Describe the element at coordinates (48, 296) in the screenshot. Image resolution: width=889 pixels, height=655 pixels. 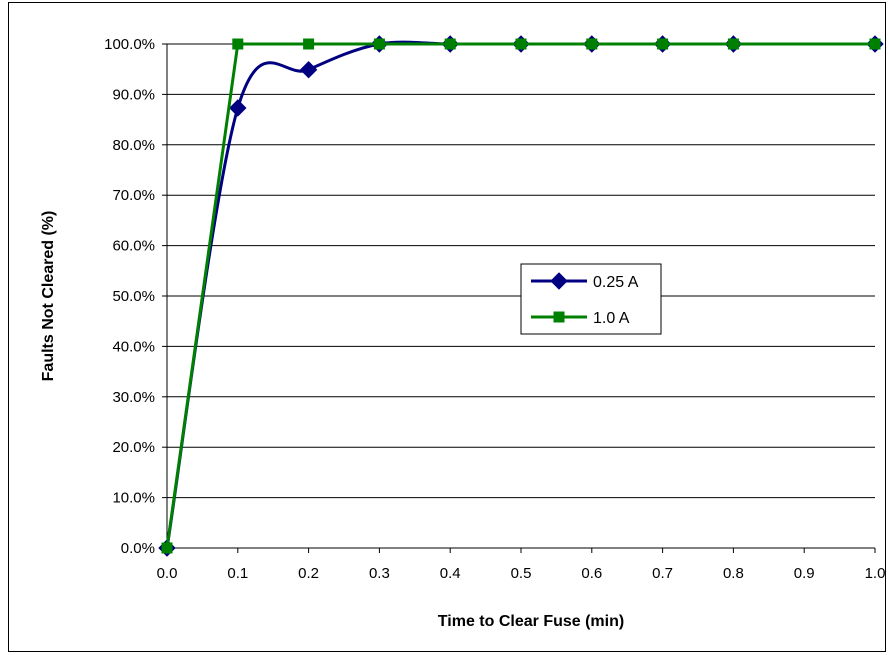
I see `y-axis-title: Faults Not Cleared (%)` at that location.